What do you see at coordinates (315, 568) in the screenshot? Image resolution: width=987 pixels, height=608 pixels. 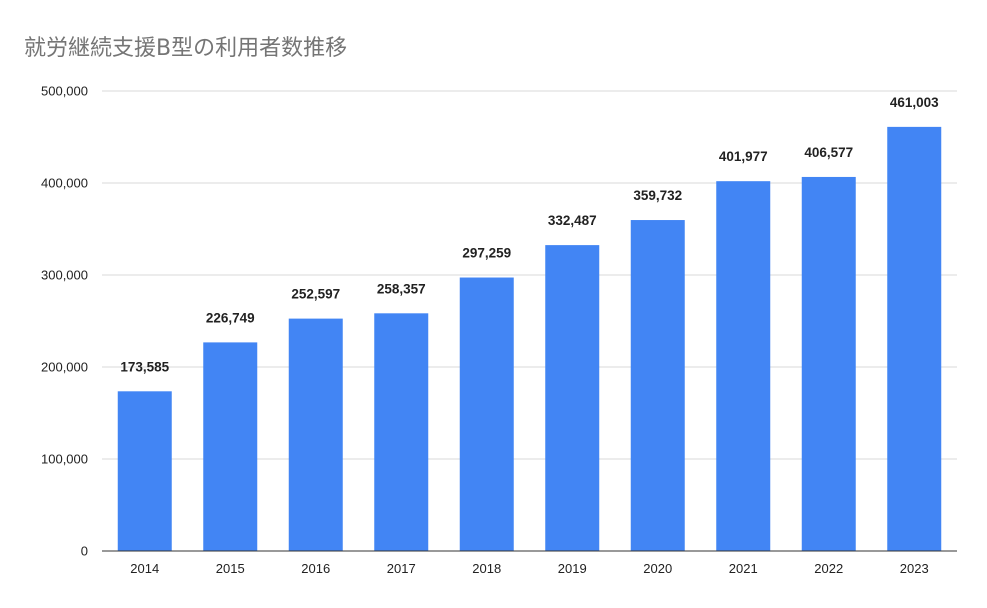 I see `x-tick-label: 2016` at bounding box center [315, 568].